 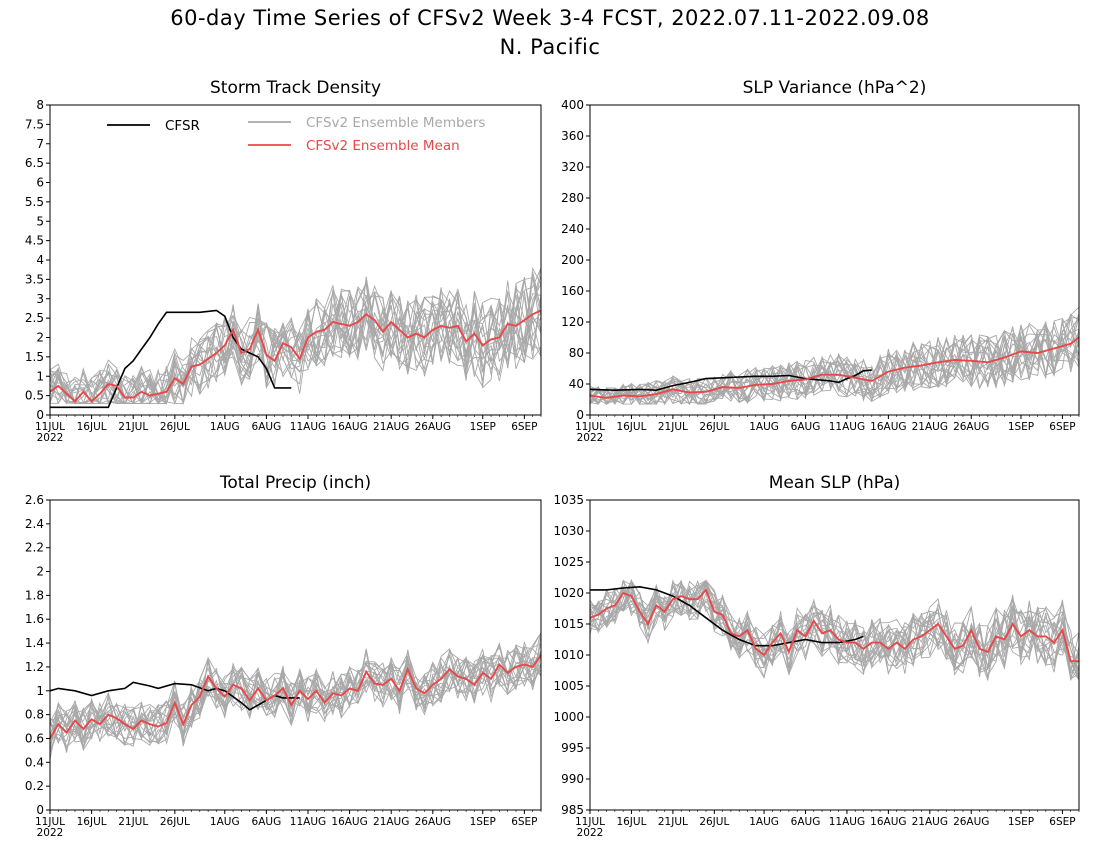 I want to click on panel-title: SLP Variance (hPa^2), so click(x=835, y=88).